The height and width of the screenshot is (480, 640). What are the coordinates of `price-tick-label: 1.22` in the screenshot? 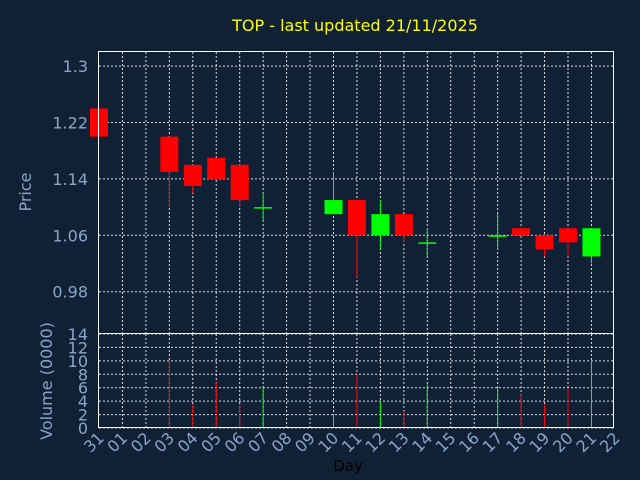 It's located at (70, 123).